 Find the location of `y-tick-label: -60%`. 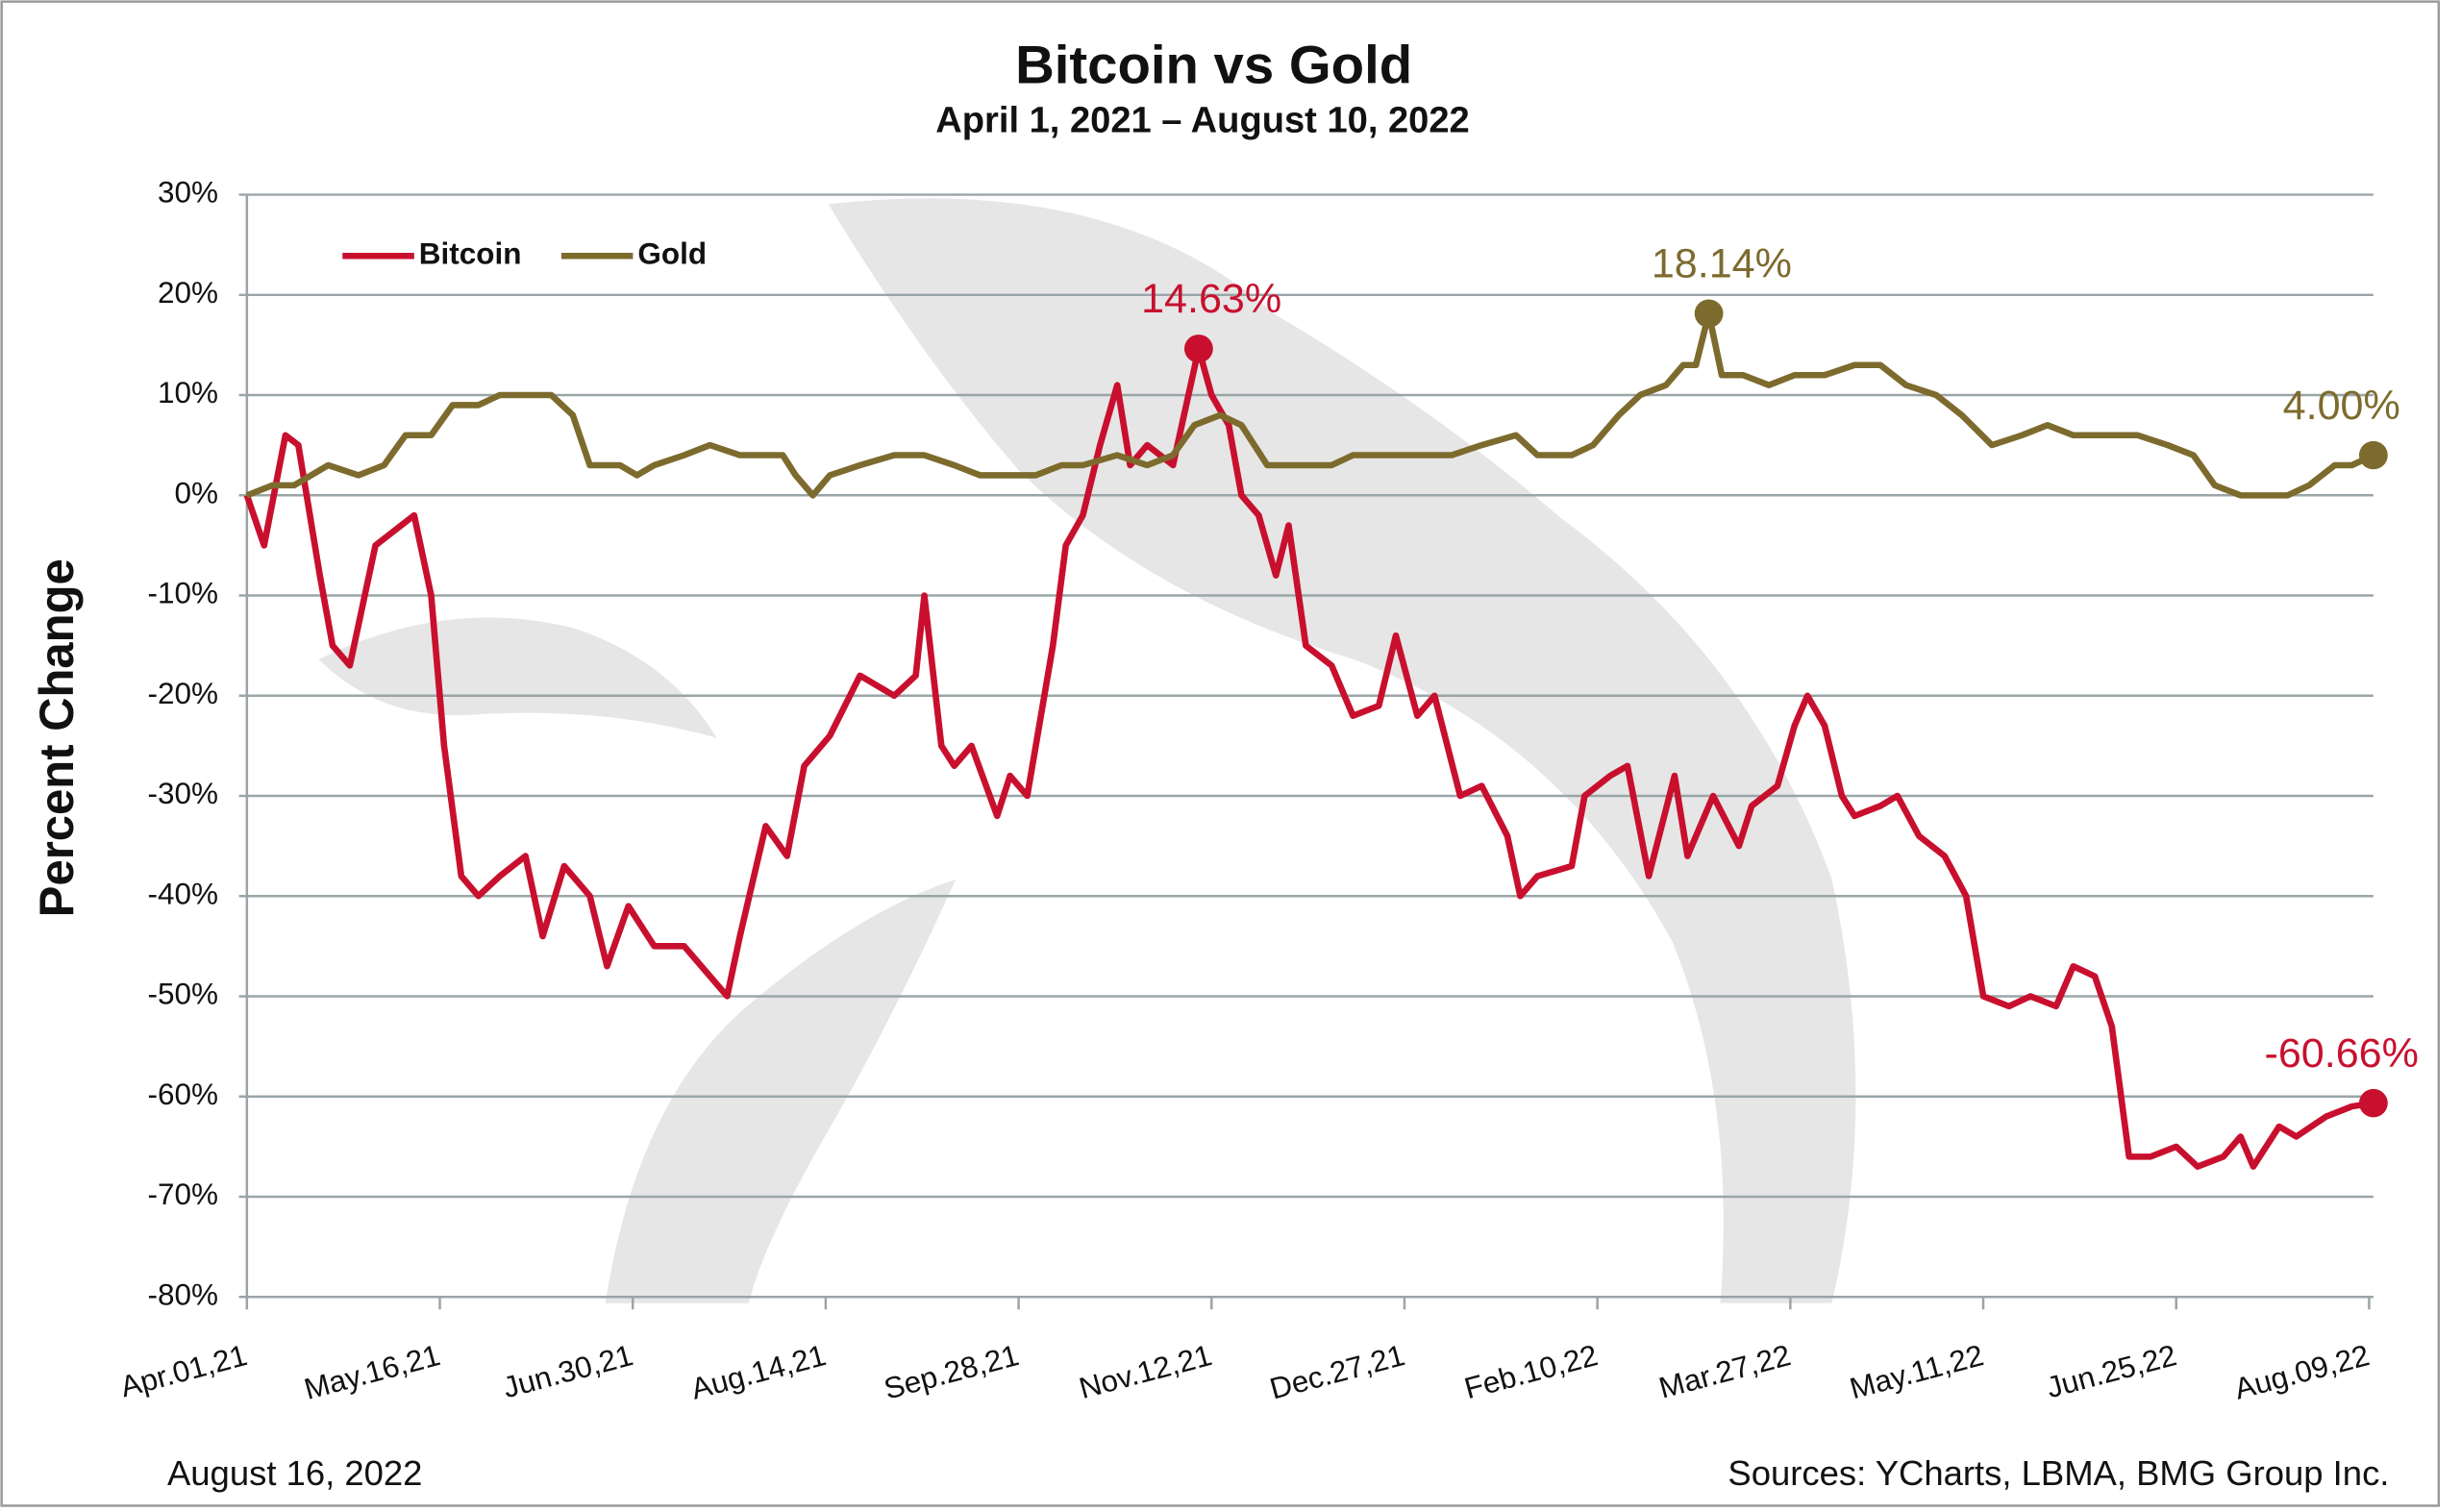

y-tick-label: -60% is located at coordinates (183, 1094).